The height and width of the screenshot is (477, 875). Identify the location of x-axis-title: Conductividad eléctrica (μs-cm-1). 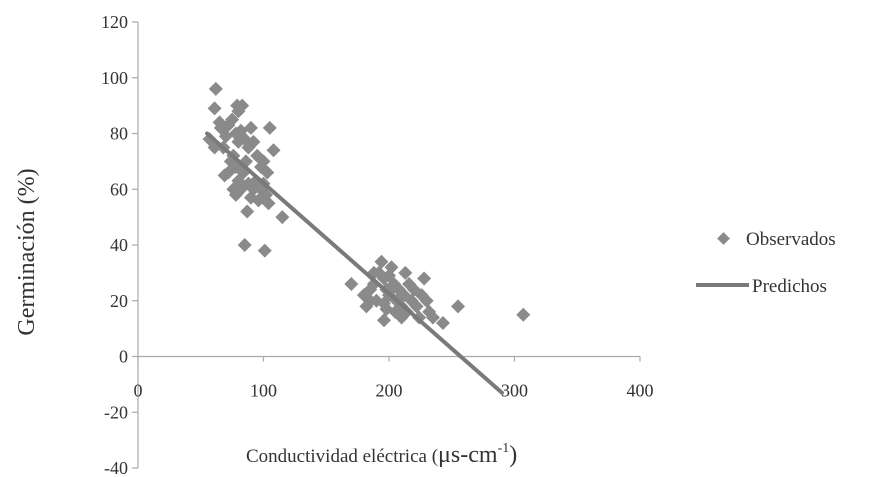
(381, 454).